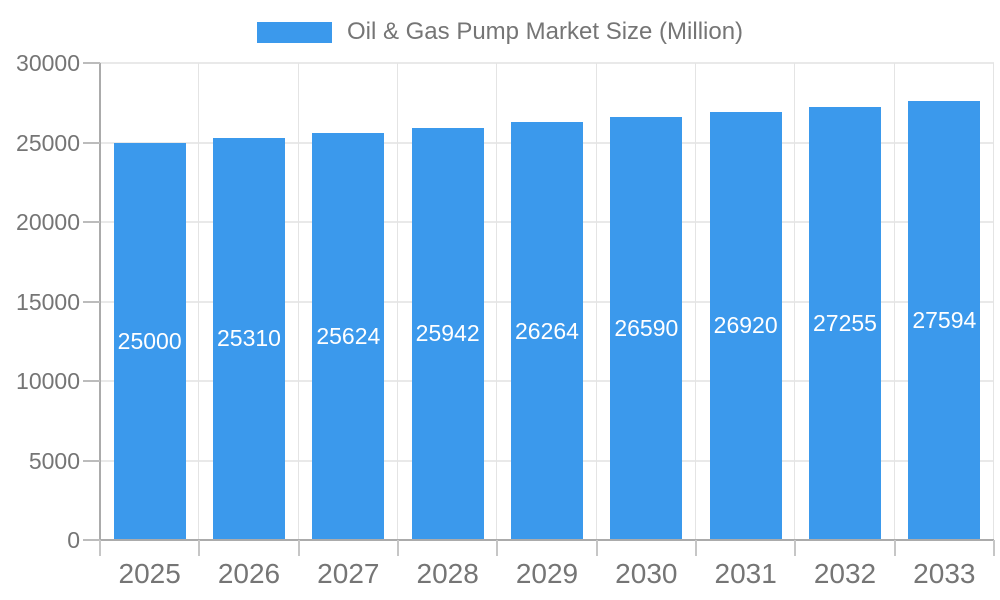 The width and height of the screenshot is (1000, 600). I want to click on bar: 25000, so click(149, 341).